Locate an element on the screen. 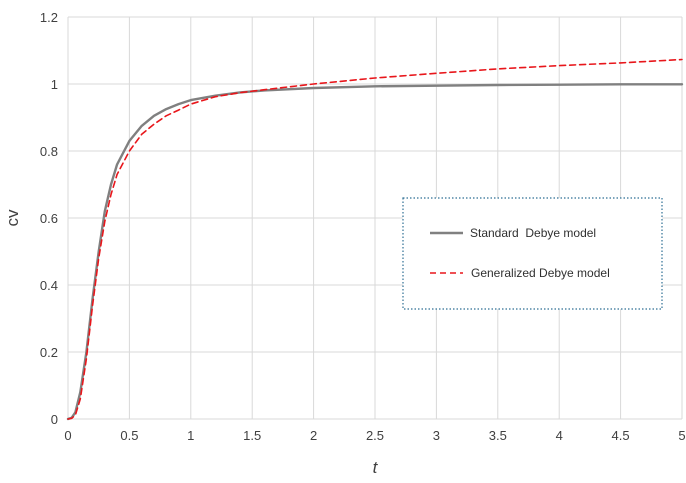 The width and height of the screenshot is (686, 483). x-axis-title: t is located at coordinates (376, 467).